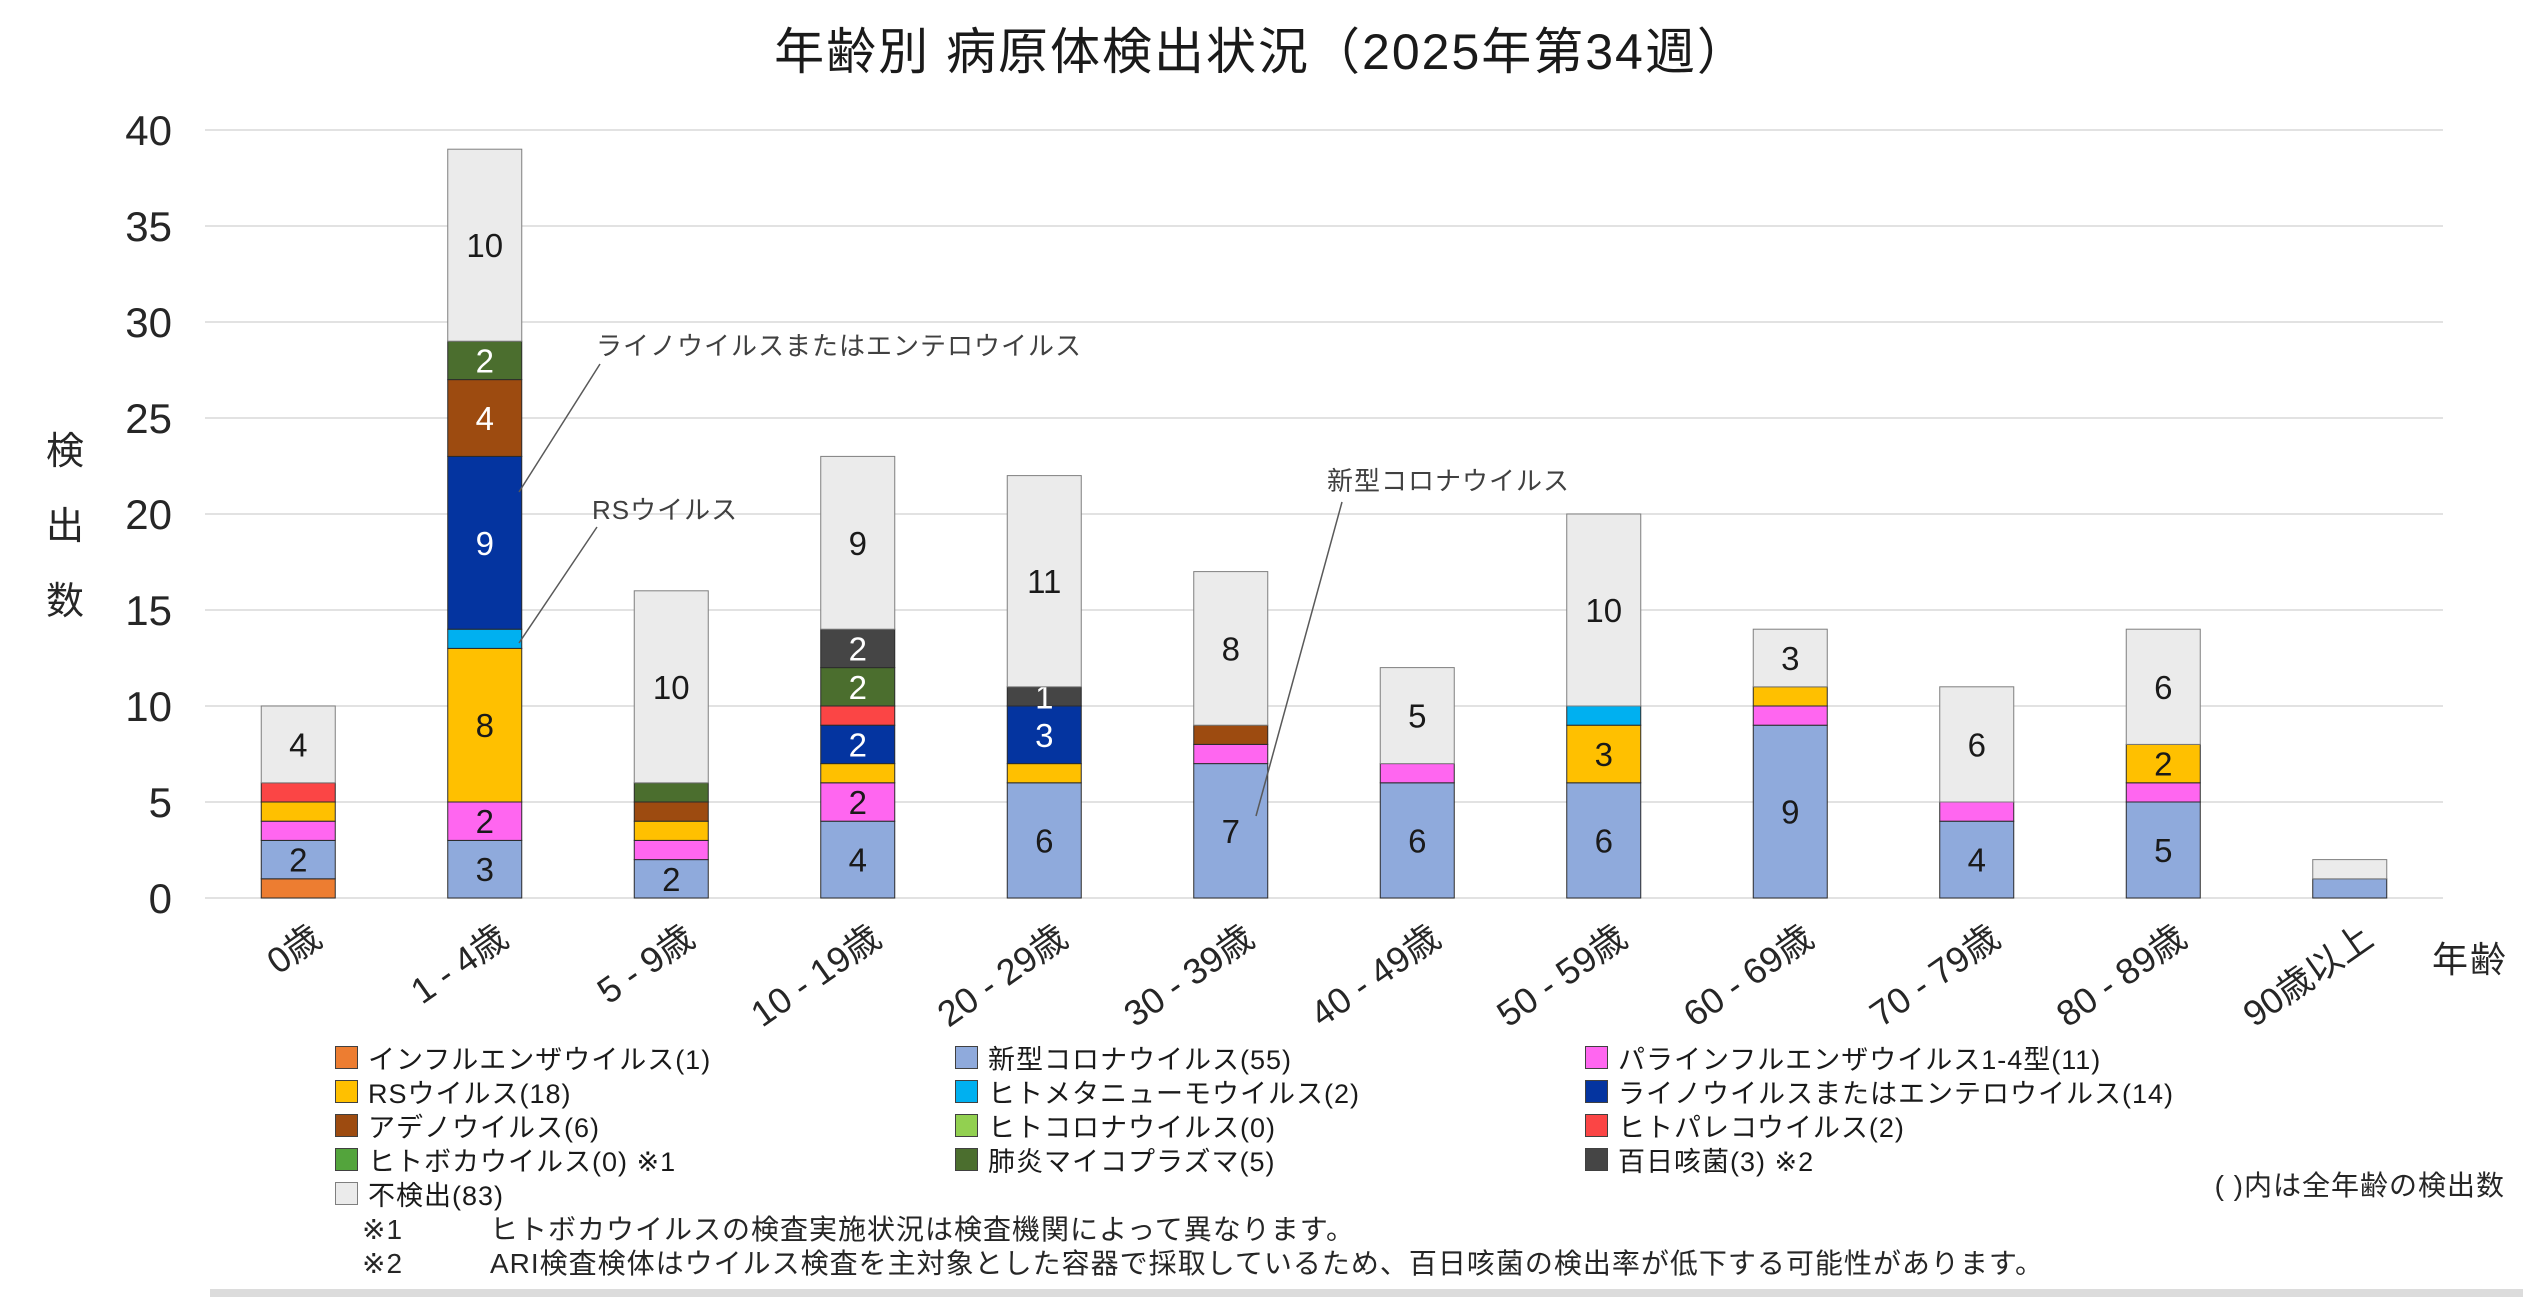 This screenshot has width=2523, height=1297. I want to click on bar-segment-label: 7, so click(1231, 831).